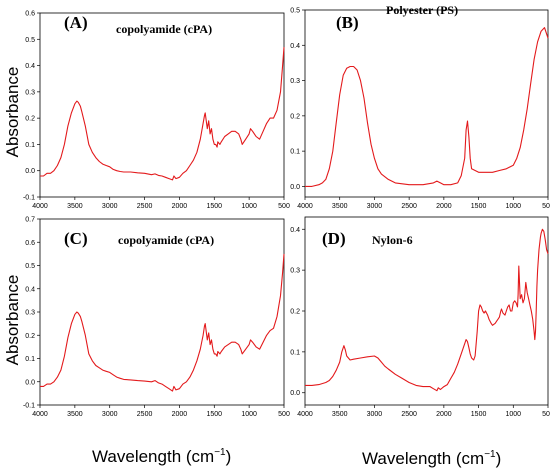 Image resolution: width=550 pixels, height=471 pixels. I want to click on panel-c-title: copolyamide (cPA), so click(166, 240).